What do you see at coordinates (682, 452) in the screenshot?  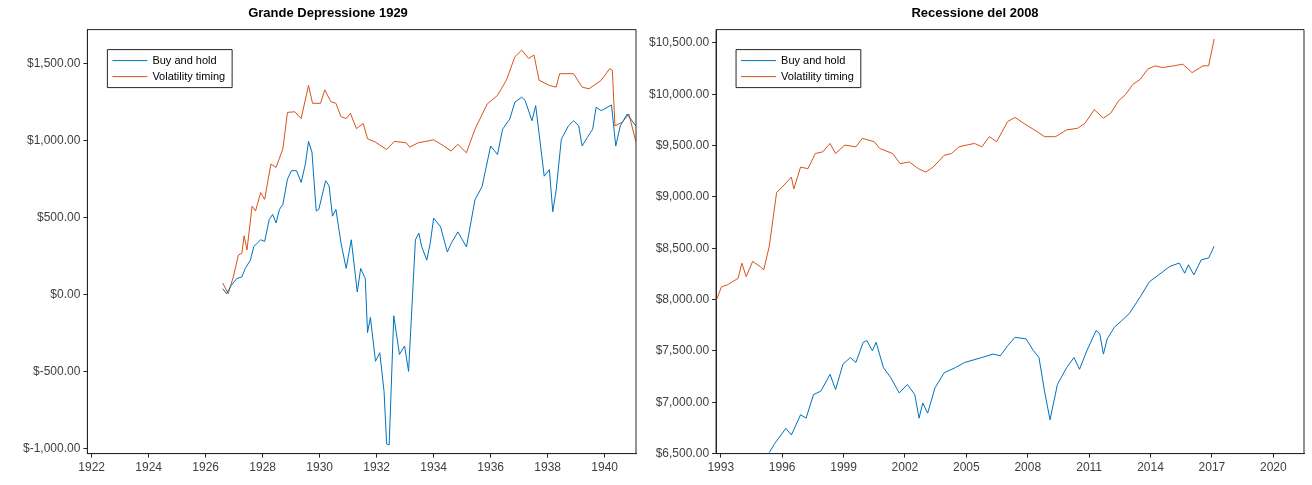 I see `y-tick-label: $6,500.00` at bounding box center [682, 452].